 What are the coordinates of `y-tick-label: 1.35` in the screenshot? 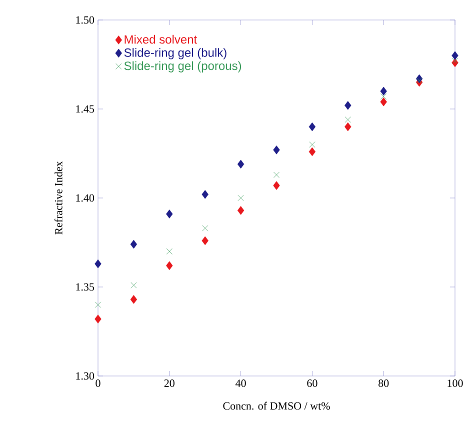 It's located at (85, 287).